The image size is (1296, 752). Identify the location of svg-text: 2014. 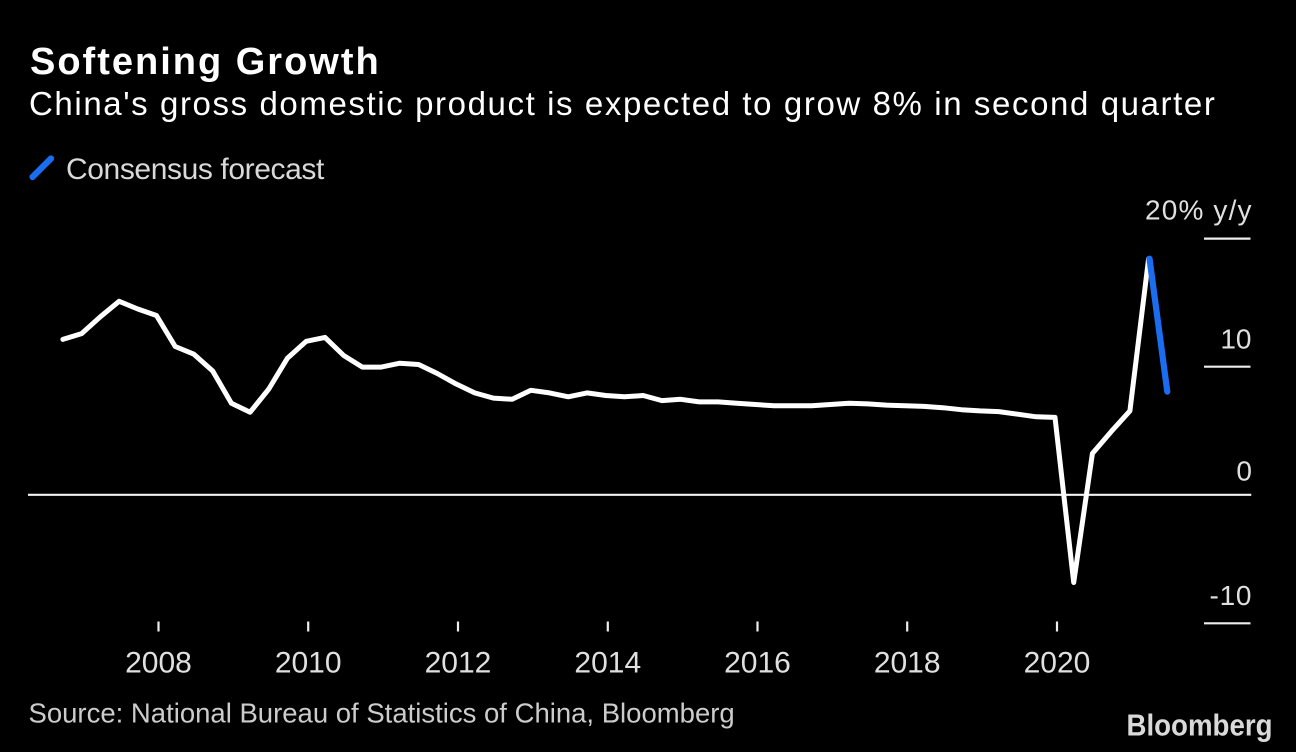
(607, 662).